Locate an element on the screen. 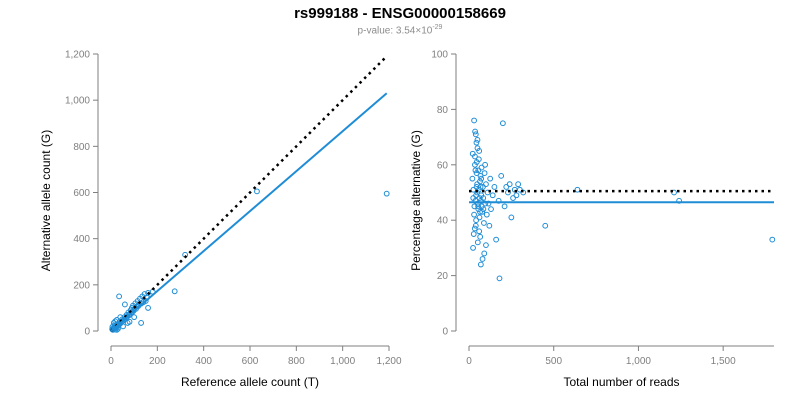 This screenshot has width=800, height=400. y-tick-label: 800 is located at coordinates (81, 147).